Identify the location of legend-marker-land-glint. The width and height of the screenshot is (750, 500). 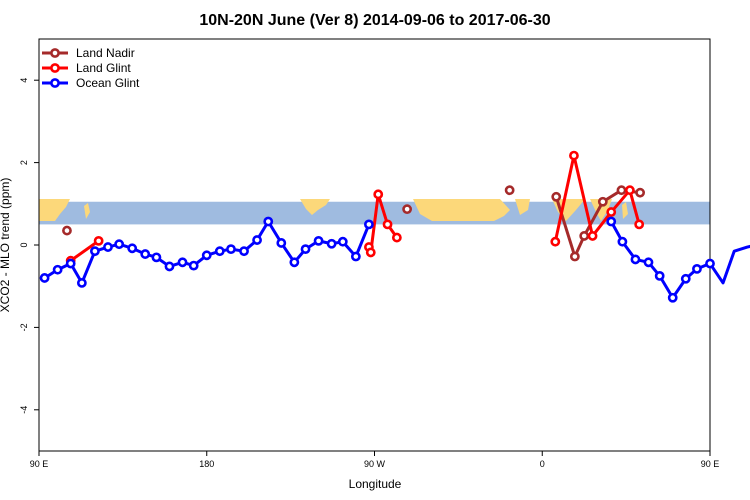
(55, 68).